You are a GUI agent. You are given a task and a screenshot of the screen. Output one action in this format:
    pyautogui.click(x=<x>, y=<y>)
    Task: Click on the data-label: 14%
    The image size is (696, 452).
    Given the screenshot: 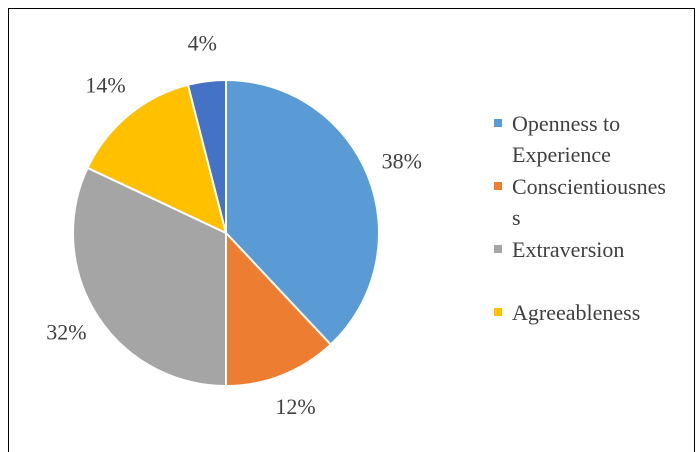 What is the action you would take?
    pyautogui.click(x=105, y=84)
    